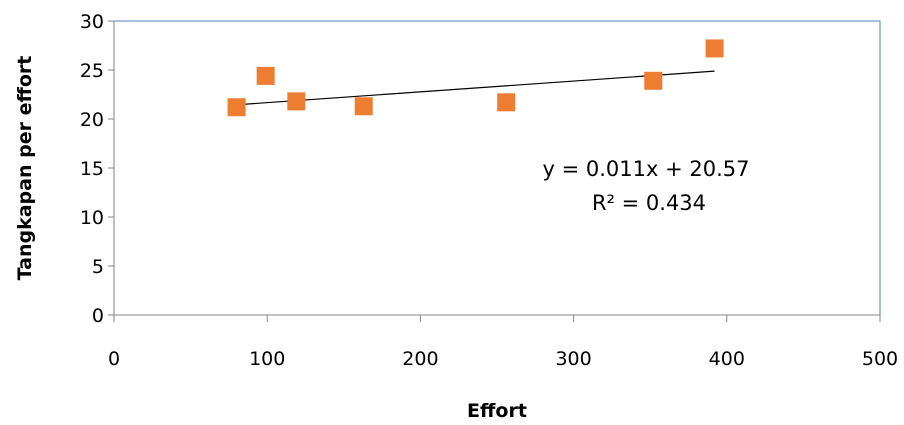 This screenshot has width=904, height=425. What do you see at coordinates (646, 169) in the screenshot?
I see `trendline-equation: y = 0.011x + 20.57` at bounding box center [646, 169].